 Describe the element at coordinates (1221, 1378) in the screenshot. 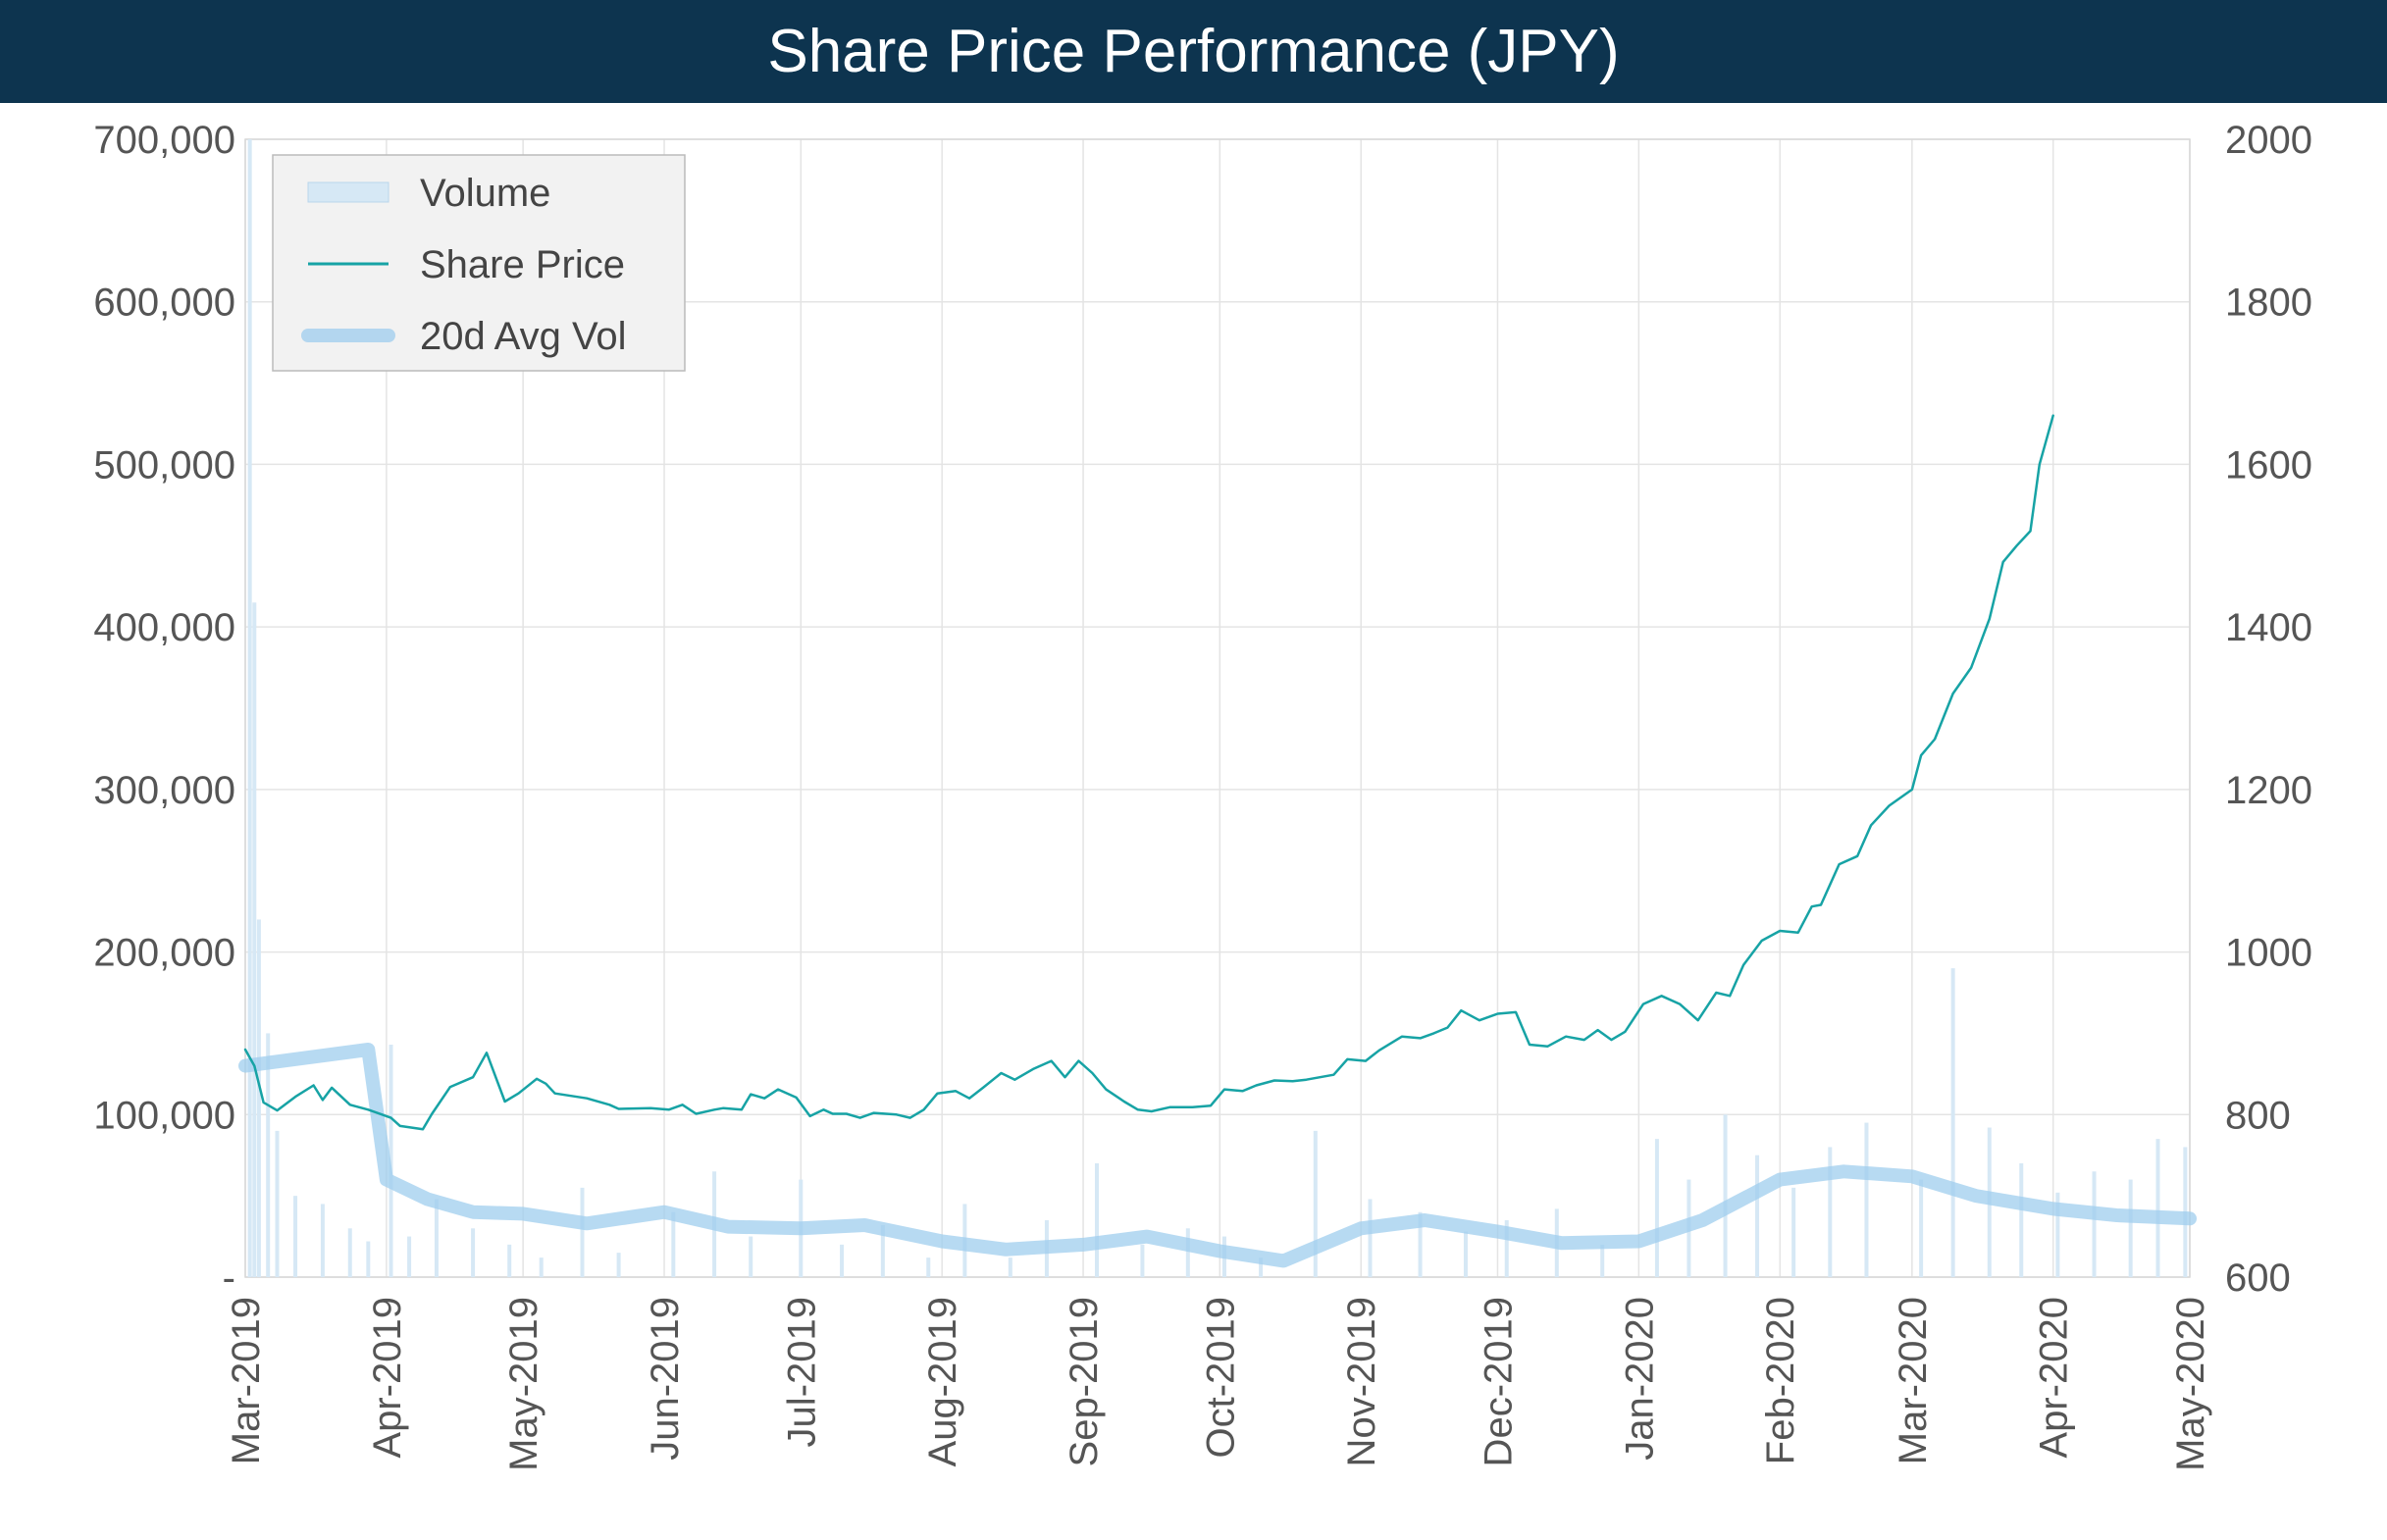

I see `x-tick-label: Oct-2019` at that location.